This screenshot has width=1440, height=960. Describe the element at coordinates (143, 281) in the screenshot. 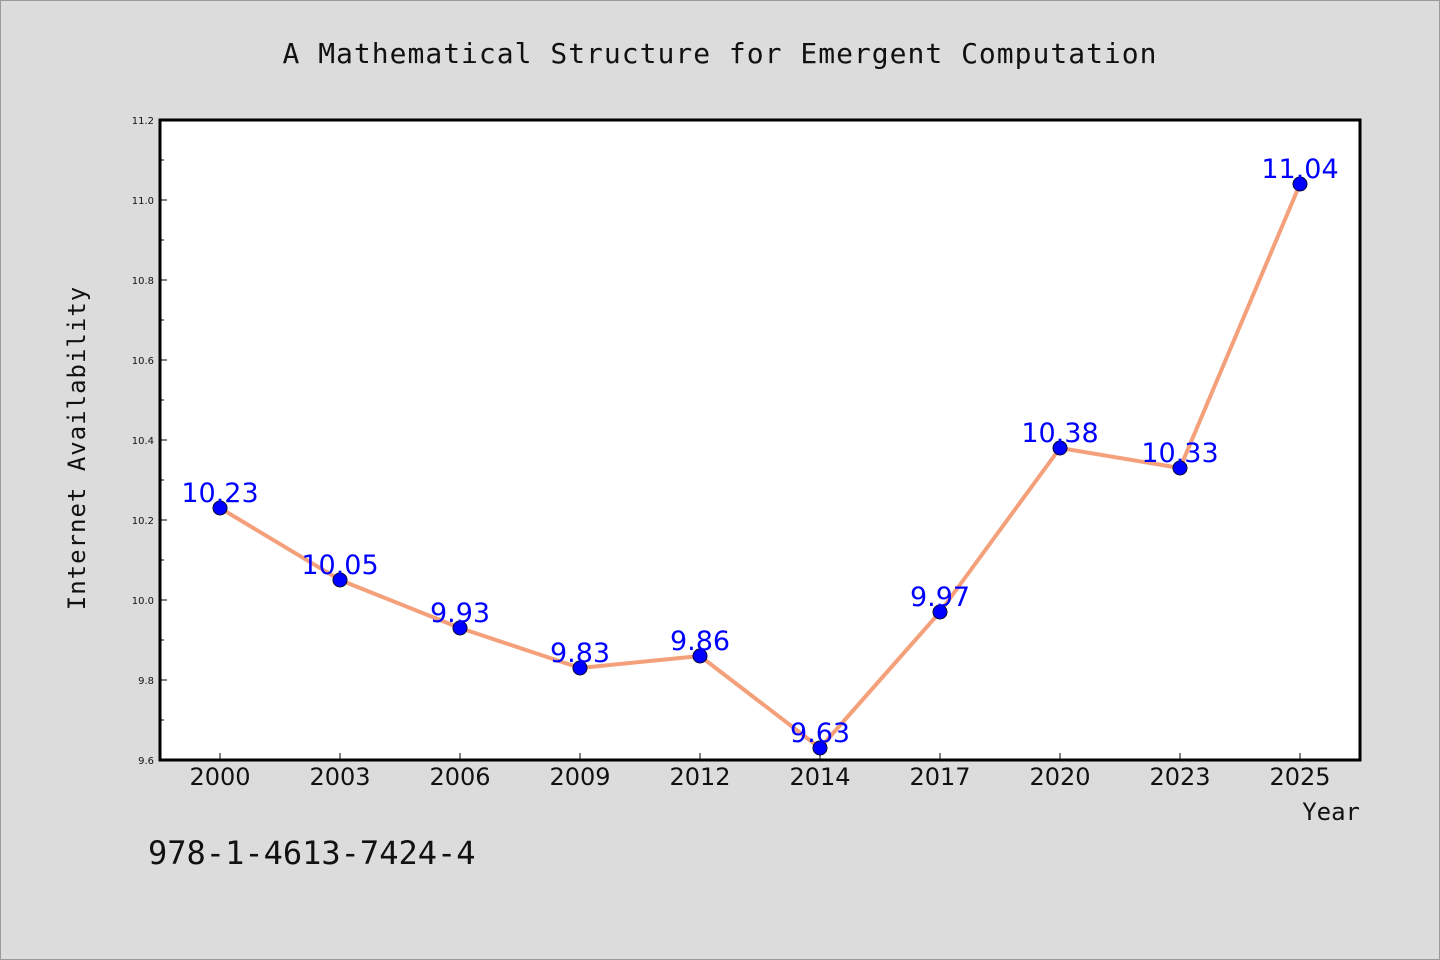

I see `y-tick-label: 10.8` at that location.